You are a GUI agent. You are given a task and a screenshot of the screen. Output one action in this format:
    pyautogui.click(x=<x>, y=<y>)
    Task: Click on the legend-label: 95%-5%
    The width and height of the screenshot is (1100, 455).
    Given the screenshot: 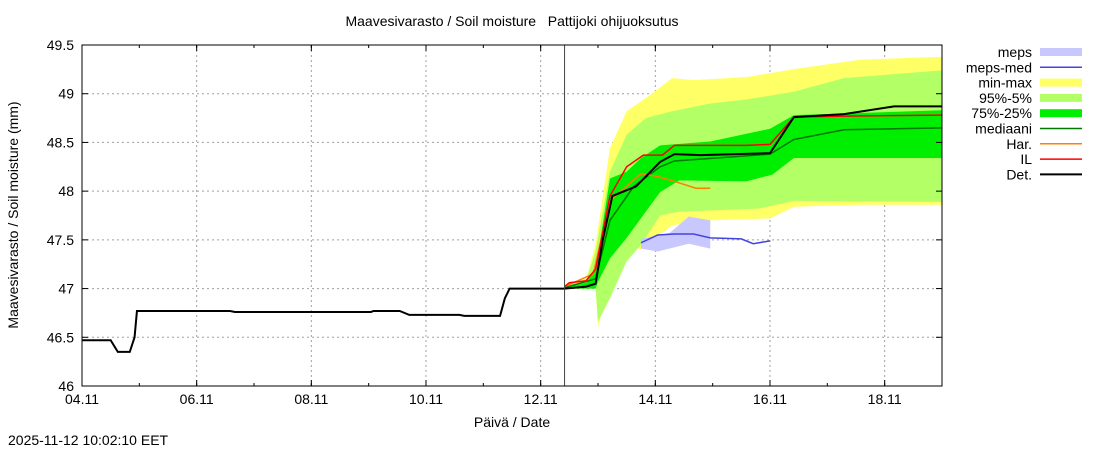 What is the action you would take?
    pyautogui.click(x=1005, y=98)
    